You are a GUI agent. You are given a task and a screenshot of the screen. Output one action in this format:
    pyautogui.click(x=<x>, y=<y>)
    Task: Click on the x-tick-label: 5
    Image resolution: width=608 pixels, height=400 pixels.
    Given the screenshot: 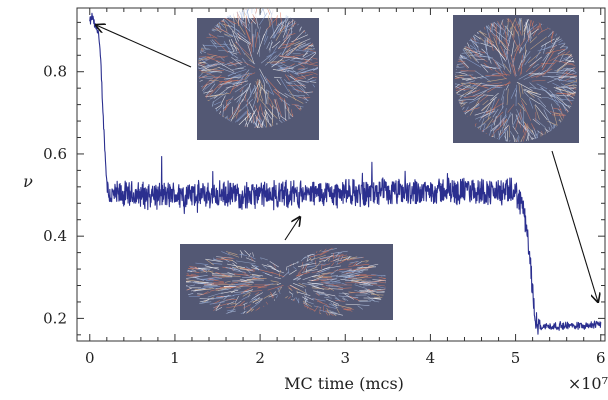 What is the action you would take?
    pyautogui.click(x=516, y=358)
    